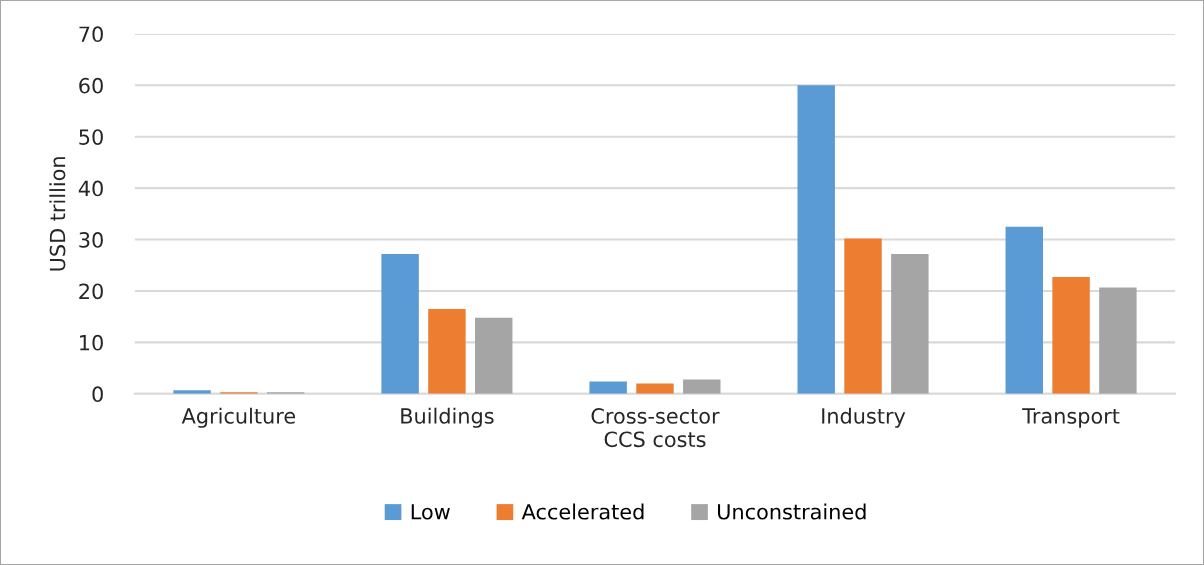 The image size is (1204, 565). Describe the element at coordinates (582, 511) in the screenshot. I see `legend-label: Accelerated` at that location.